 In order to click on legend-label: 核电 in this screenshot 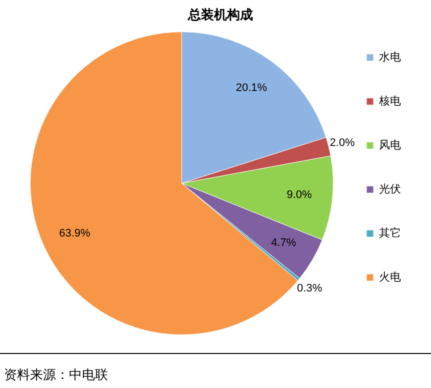, I will do `click(389, 101)`.